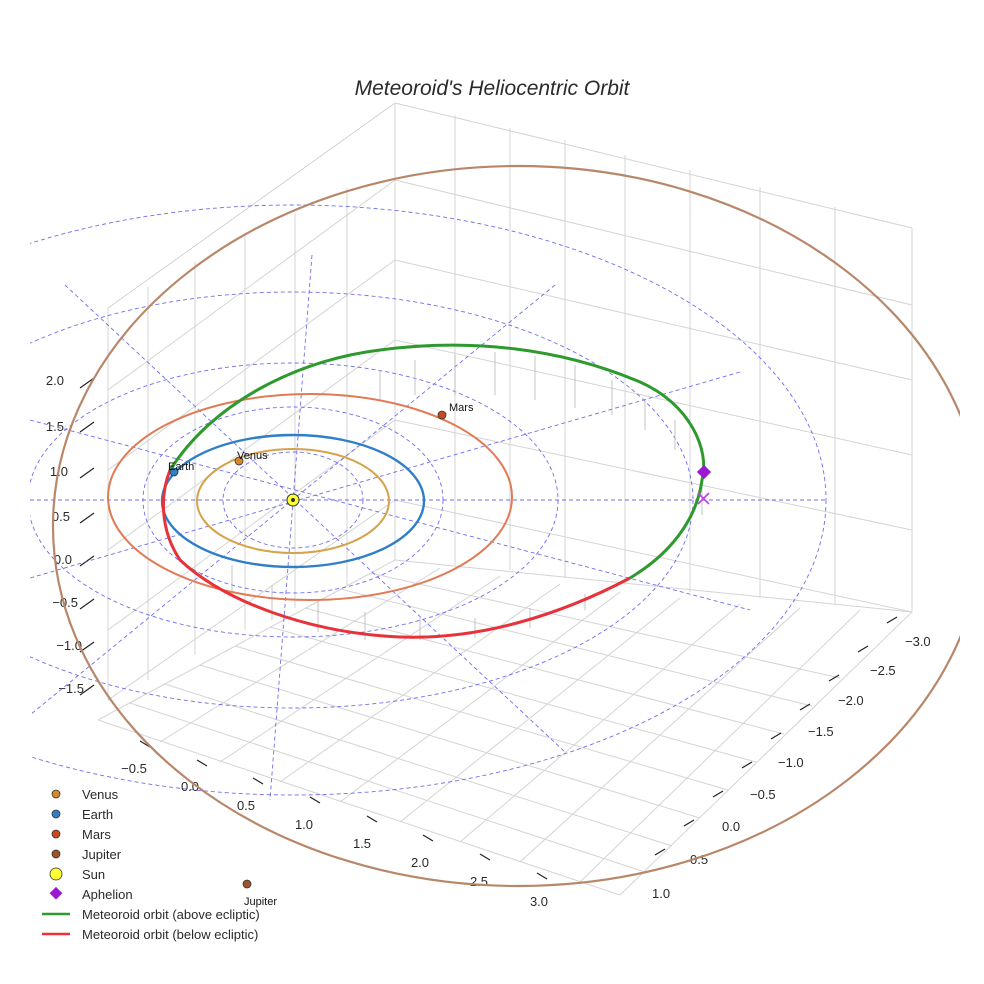 This screenshot has height=984, width=984. What do you see at coordinates (96, 834) in the screenshot?
I see `legend-mars-label: Mars` at bounding box center [96, 834].